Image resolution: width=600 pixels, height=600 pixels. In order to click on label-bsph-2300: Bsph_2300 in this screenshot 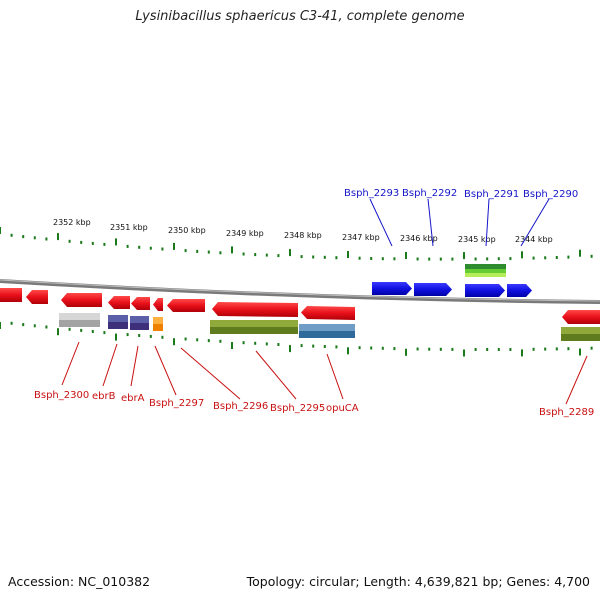, I will do `click(61, 395)`.